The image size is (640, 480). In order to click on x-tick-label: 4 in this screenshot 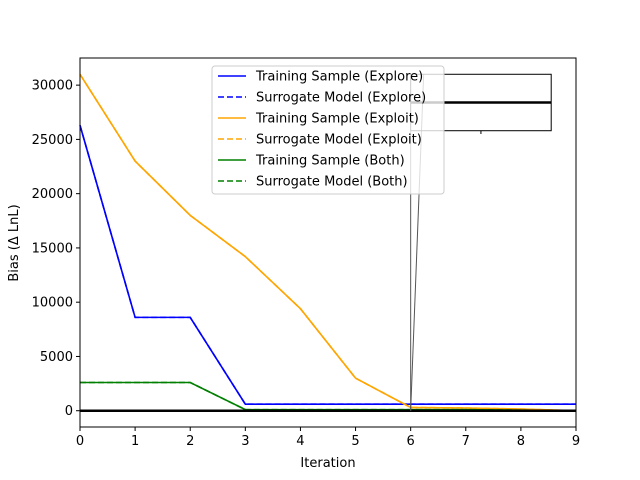, I will do `click(300, 441)`.